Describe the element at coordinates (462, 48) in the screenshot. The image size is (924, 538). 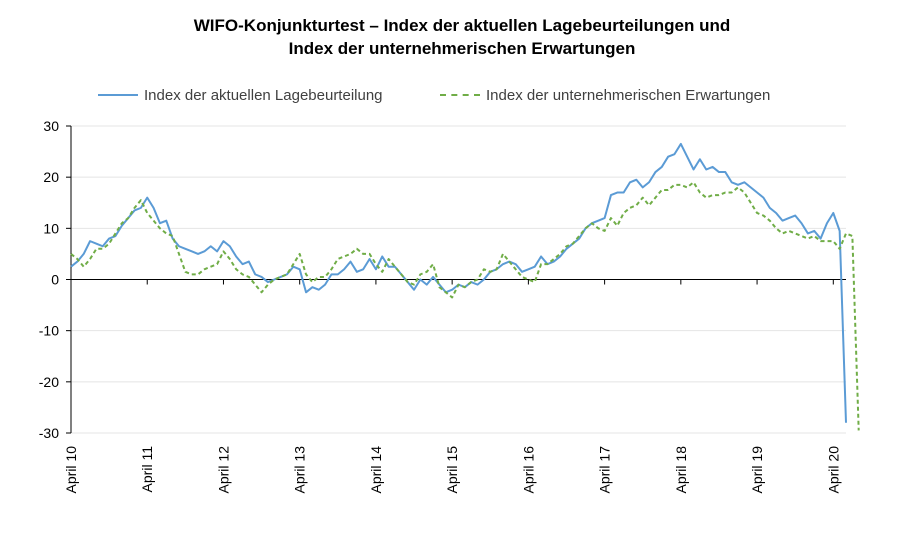
I see `chart-title-line-2: Index der unternehmerischen Erwartungen` at that location.